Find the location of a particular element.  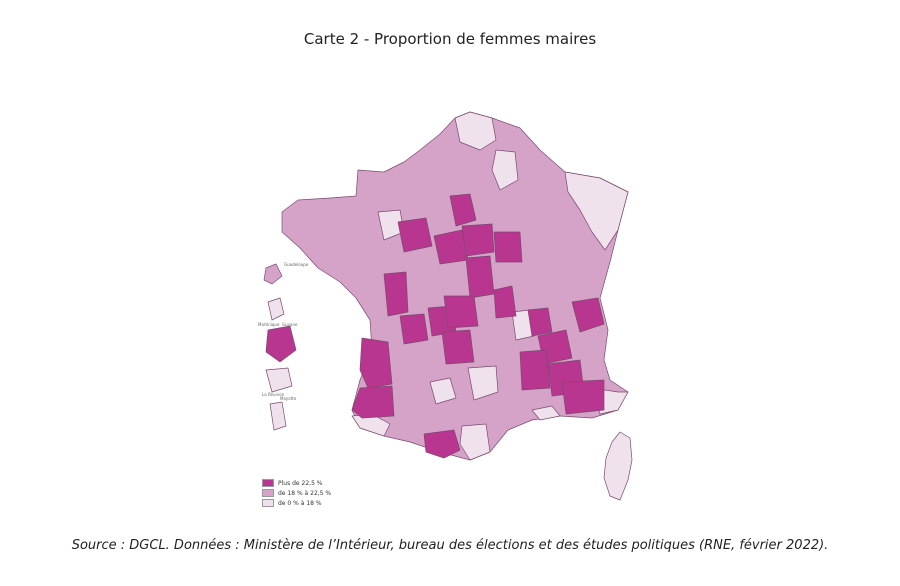

region-aube is located at coordinates (508, 247).